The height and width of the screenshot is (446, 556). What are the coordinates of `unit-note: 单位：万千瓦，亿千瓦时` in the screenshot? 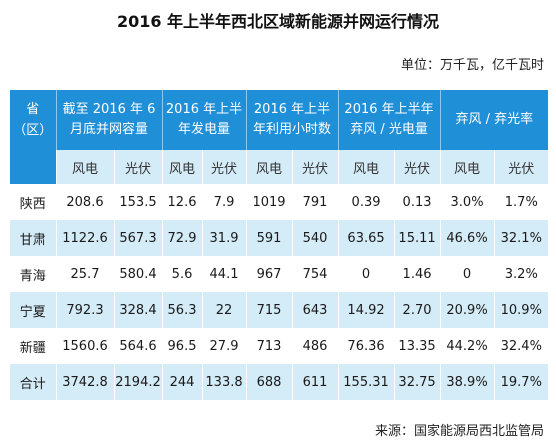 It's located at (472, 65).